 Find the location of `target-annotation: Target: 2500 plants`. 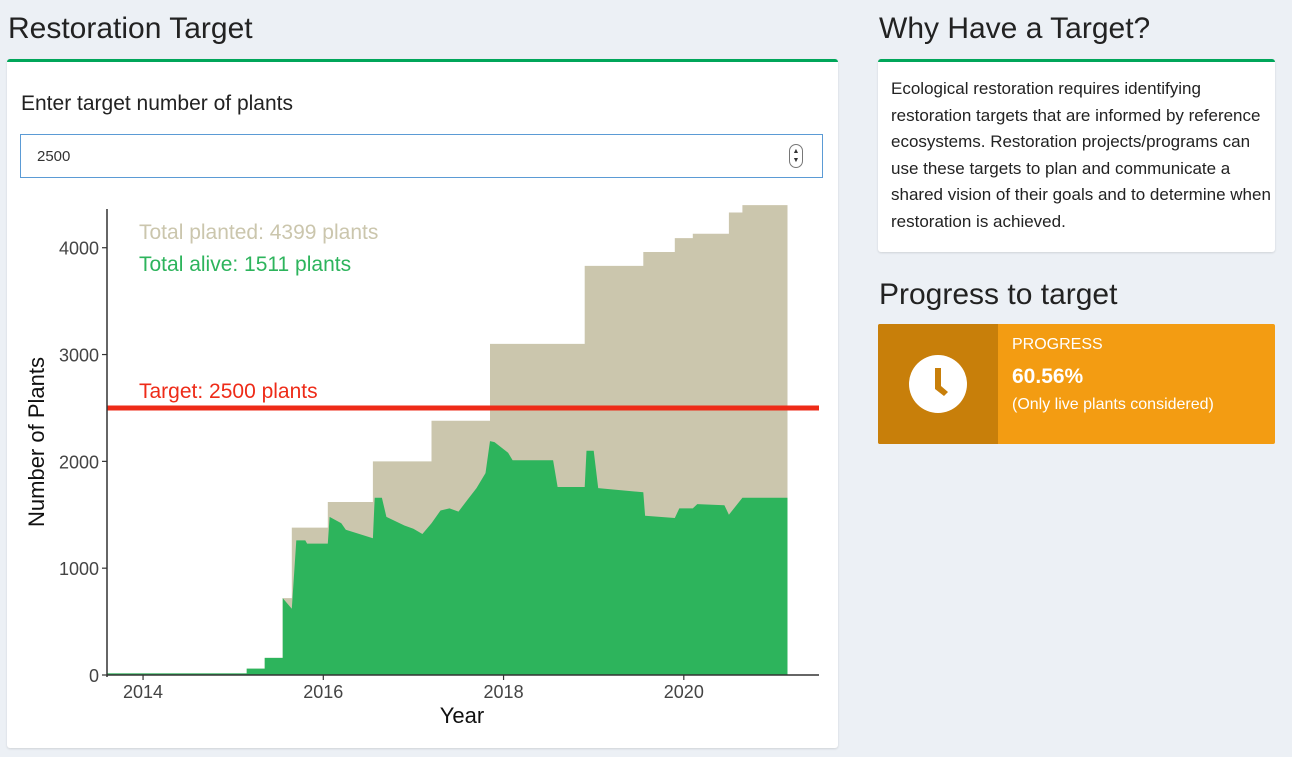

target-annotation: Target: 2500 plants is located at coordinates (228, 391).